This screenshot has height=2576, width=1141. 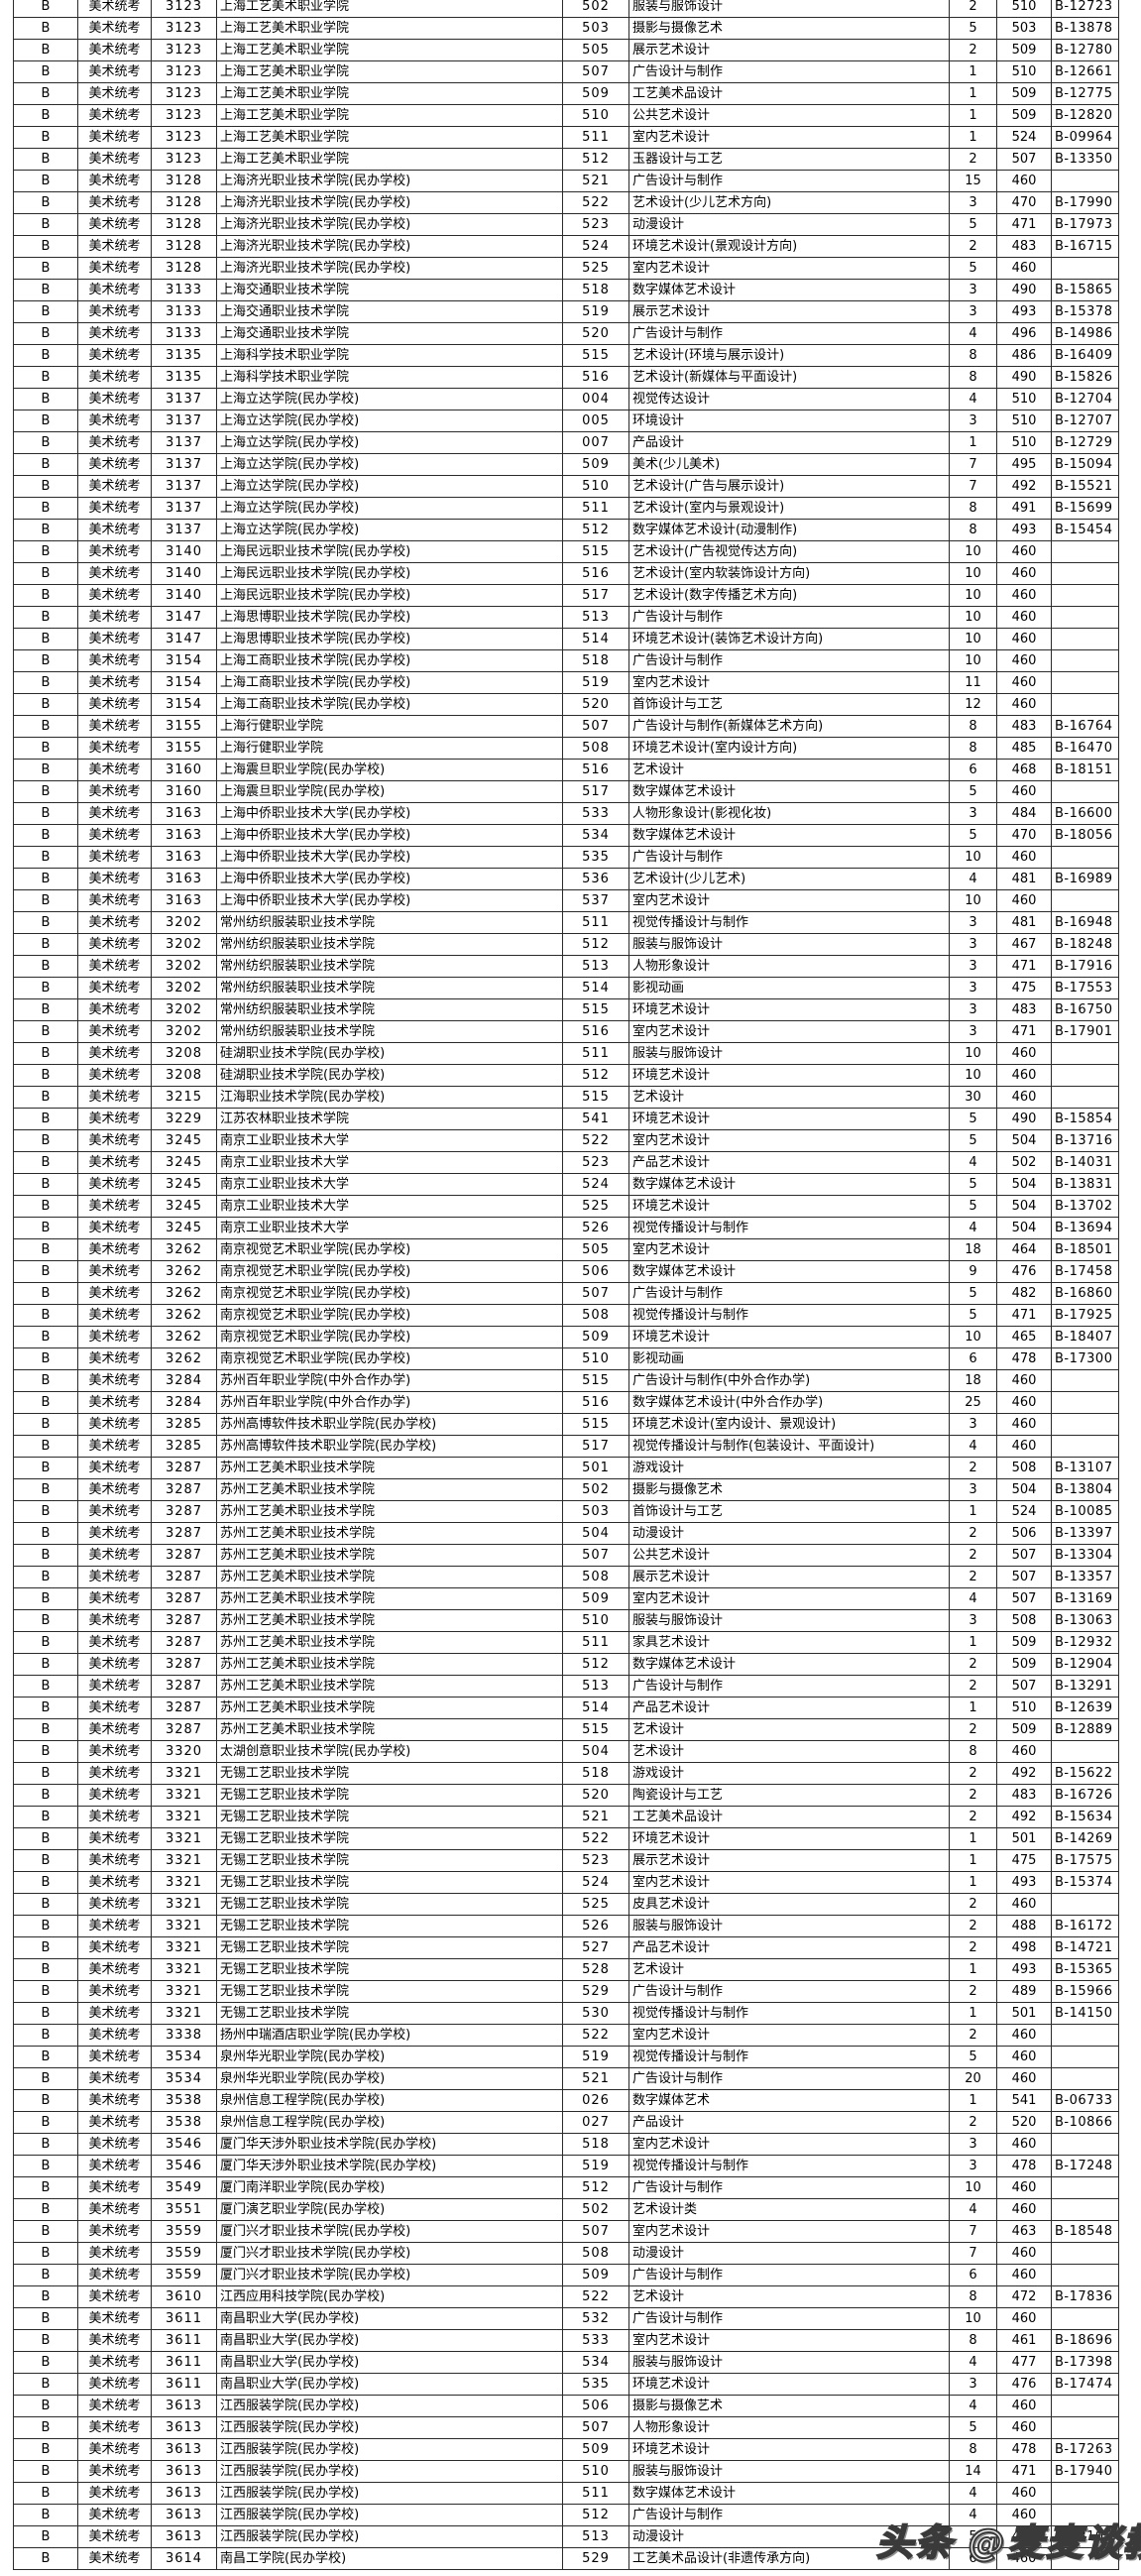 What do you see at coordinates (1085, 1839) in the screenshot?
I see `cell-rank-id: B-14269` at bounding box center [1085, 1839].